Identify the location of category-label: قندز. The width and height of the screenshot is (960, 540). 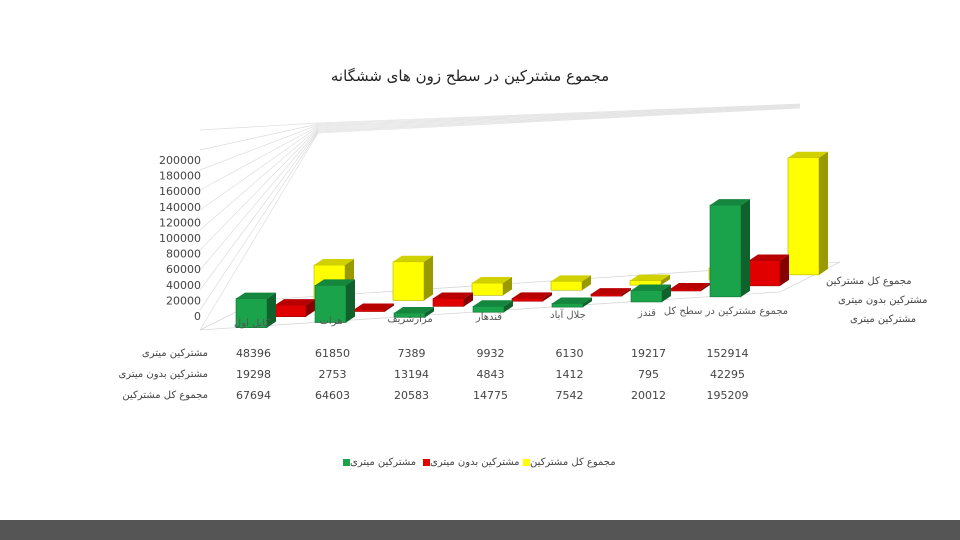
(646, 313).